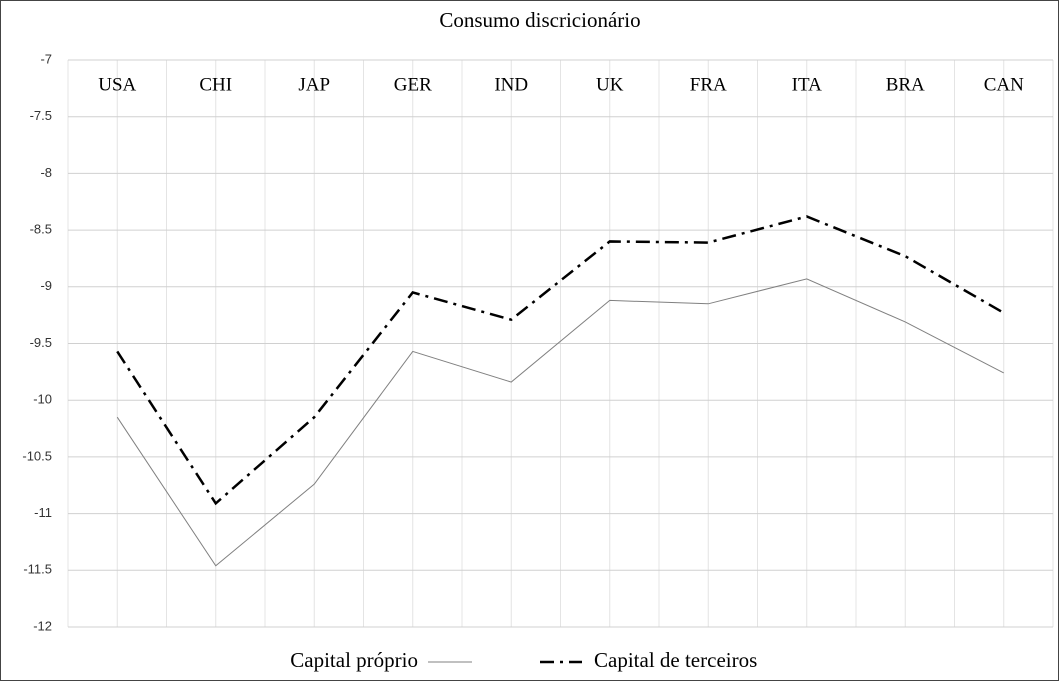 This screenshot has height=681, width=1059. What do you see at coordinates (354, 660) in the screenshot?
I see `legend-label: Capital próprio` at bounding box center [354, 660].